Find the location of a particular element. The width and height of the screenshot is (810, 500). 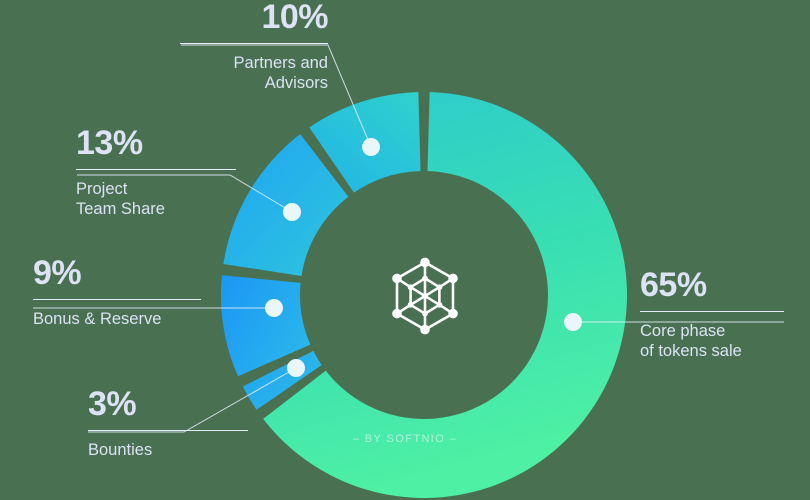

callout-bonus-and-reserve: 9% Bonus & Reserve is located at coordinates (117, 291).